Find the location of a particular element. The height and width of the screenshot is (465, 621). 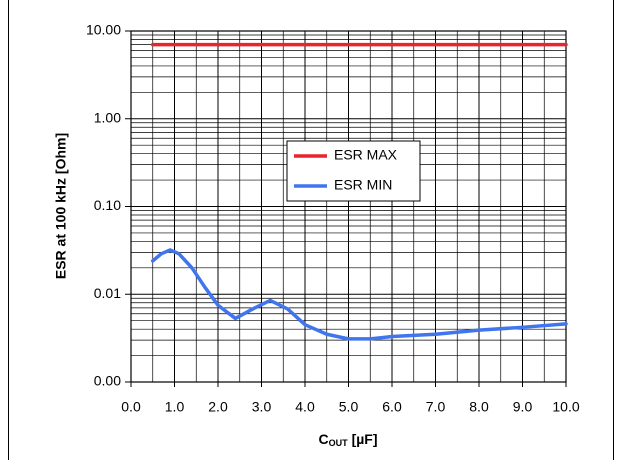

x-tick-label: 0.0 is located at coordinates (131, 407).